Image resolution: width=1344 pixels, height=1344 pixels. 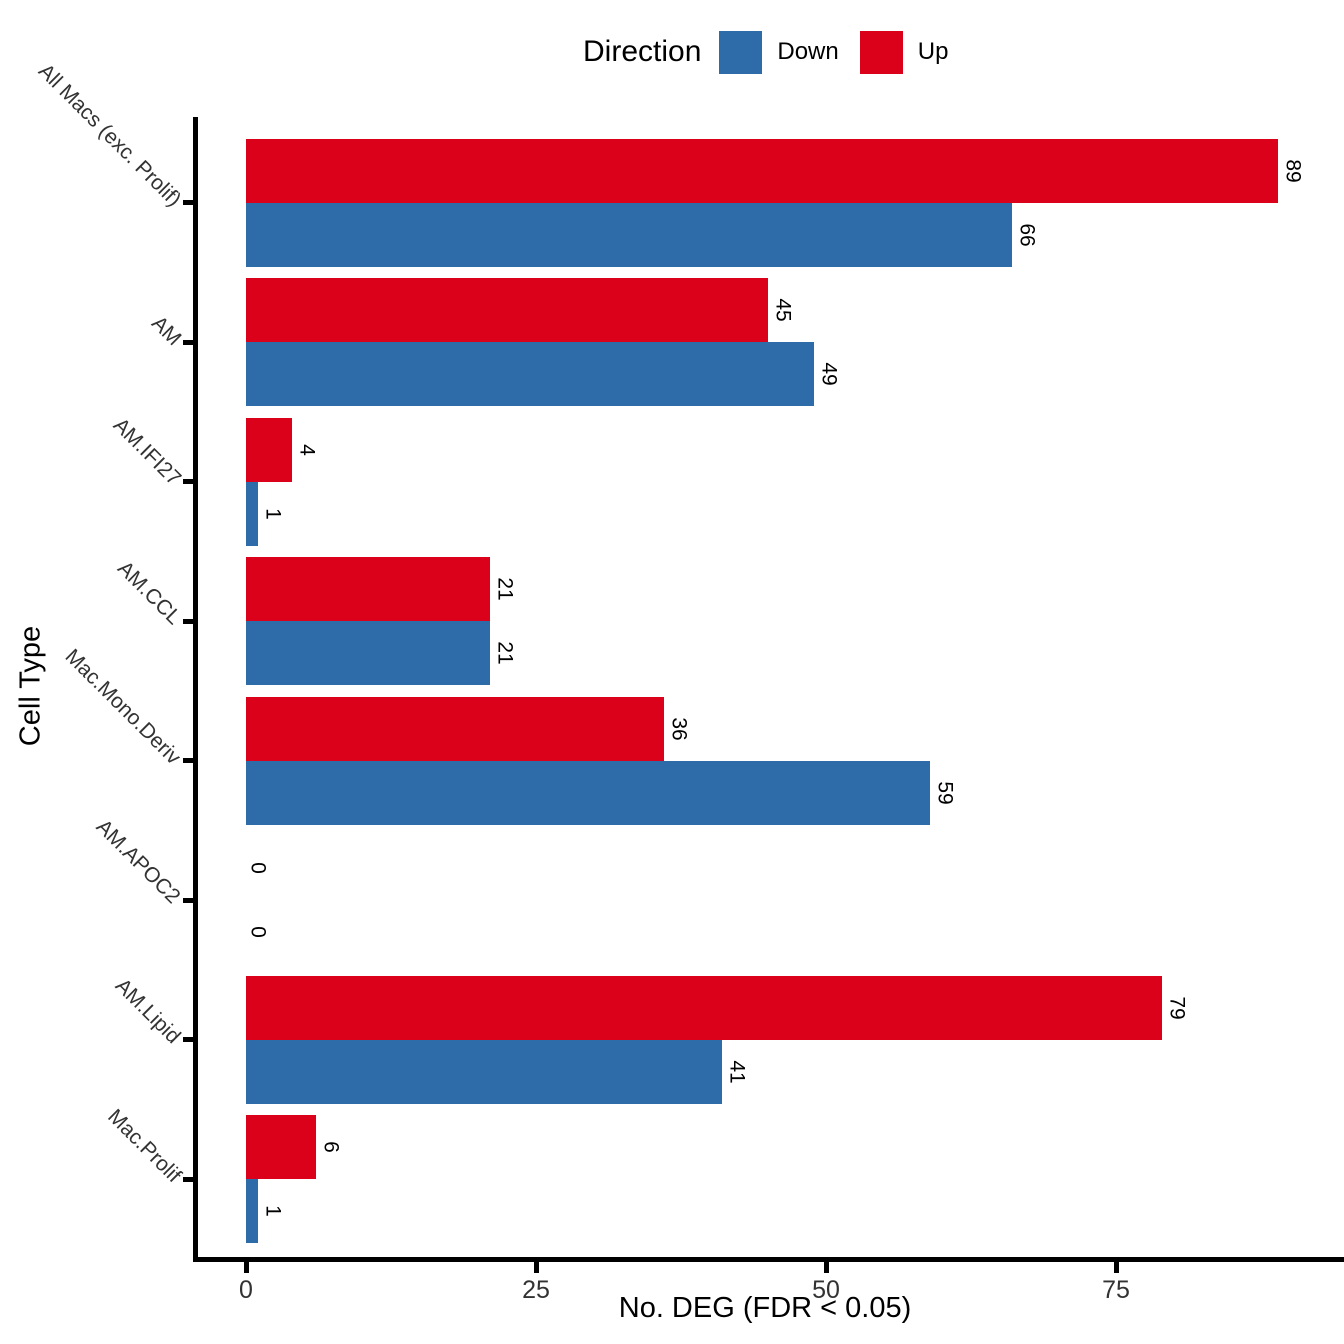 I want to click on x-tick-label: 50, so click(x=826, y=1290).